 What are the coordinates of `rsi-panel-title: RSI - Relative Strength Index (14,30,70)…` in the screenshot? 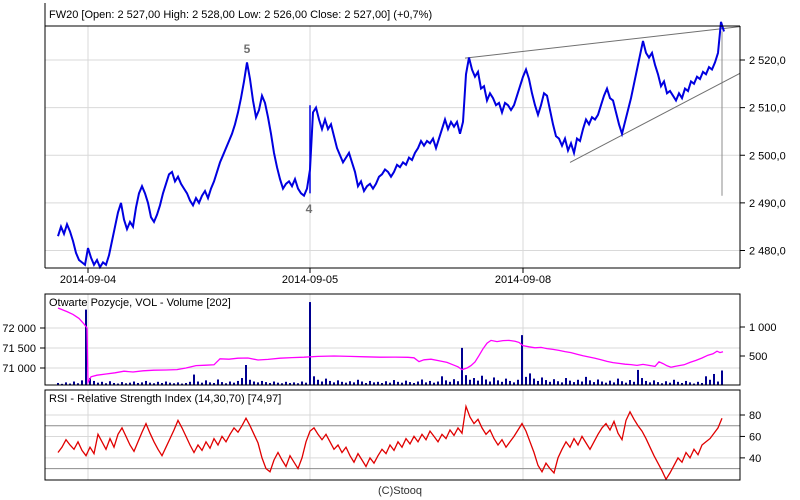 It's located at (165, 399).